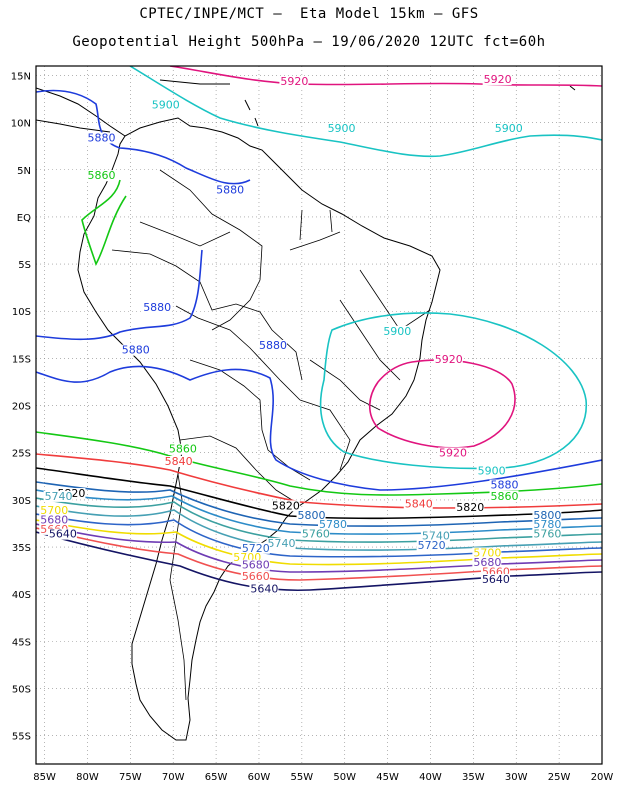  What do you see at coordinates (24, 171) in the screenshot?
I see `lat-tick-label: 5N` at bounding box center [24, 171].